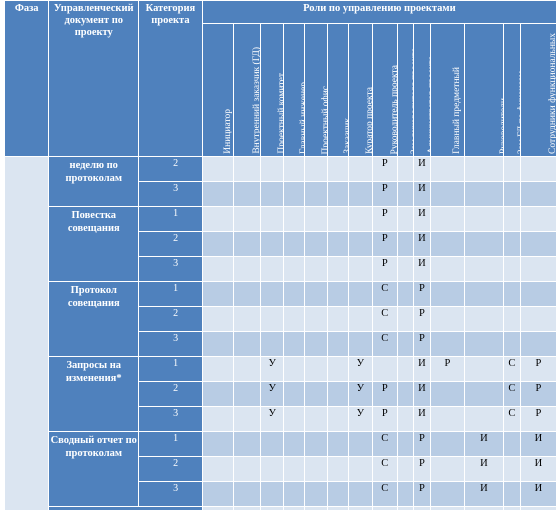 This screenshot has height=511, width=557. I want to click on role-header-label: Сотрудники функциональных подразделений, so click(552, 93).